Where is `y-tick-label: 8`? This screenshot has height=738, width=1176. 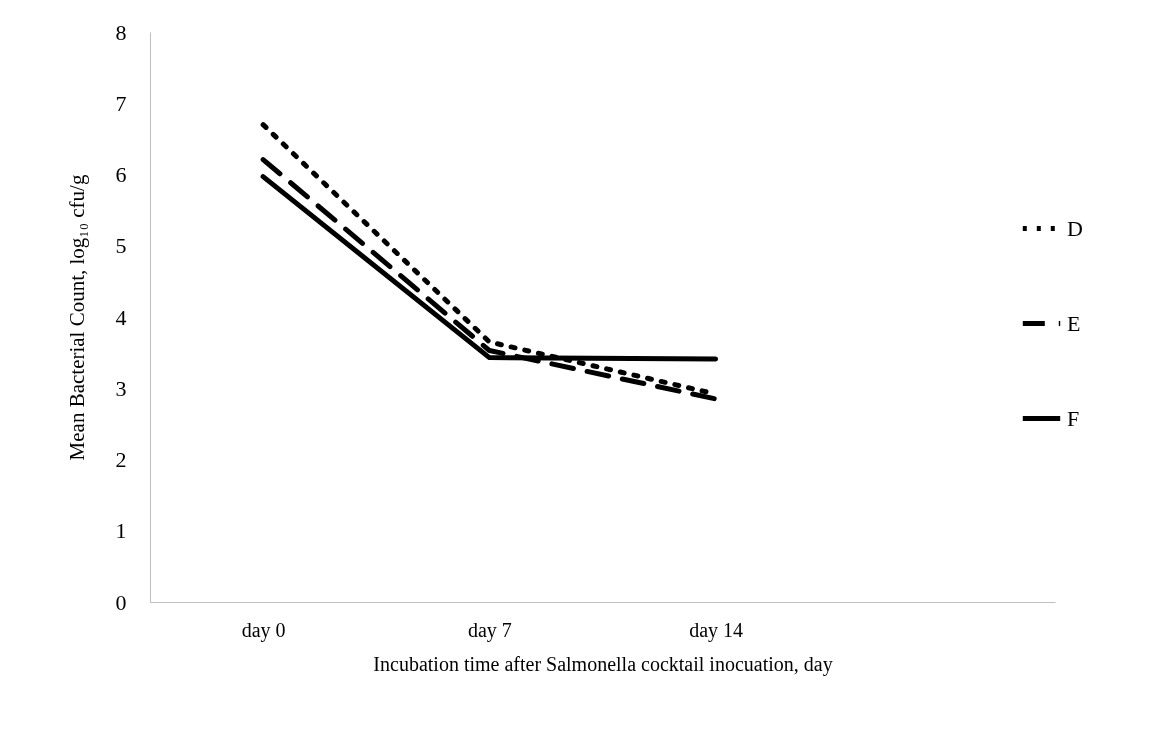
y-tick-label: 8 is located at coordinates (121, 32).